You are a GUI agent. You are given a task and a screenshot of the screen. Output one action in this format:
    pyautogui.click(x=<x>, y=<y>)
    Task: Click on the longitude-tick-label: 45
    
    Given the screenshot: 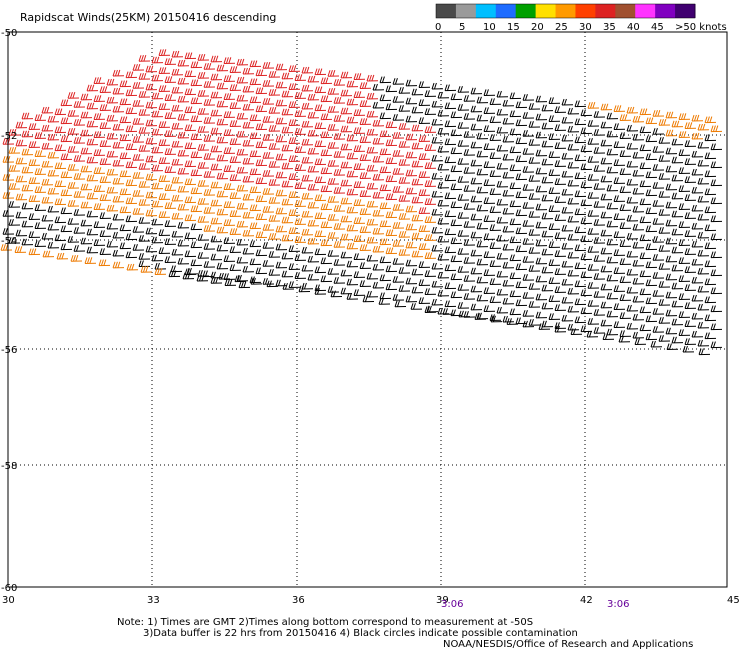 What is the action you would take?
    pyautogui.click(x=733, y=600)
    